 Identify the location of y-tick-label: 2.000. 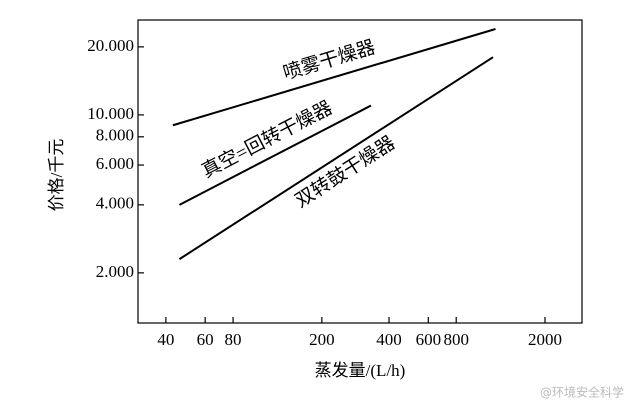
(115, 271).